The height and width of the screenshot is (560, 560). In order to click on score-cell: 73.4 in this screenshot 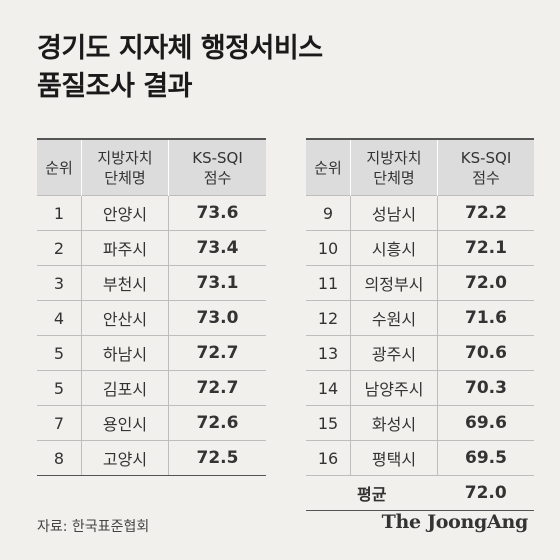, I will do `click(217, 248)`.